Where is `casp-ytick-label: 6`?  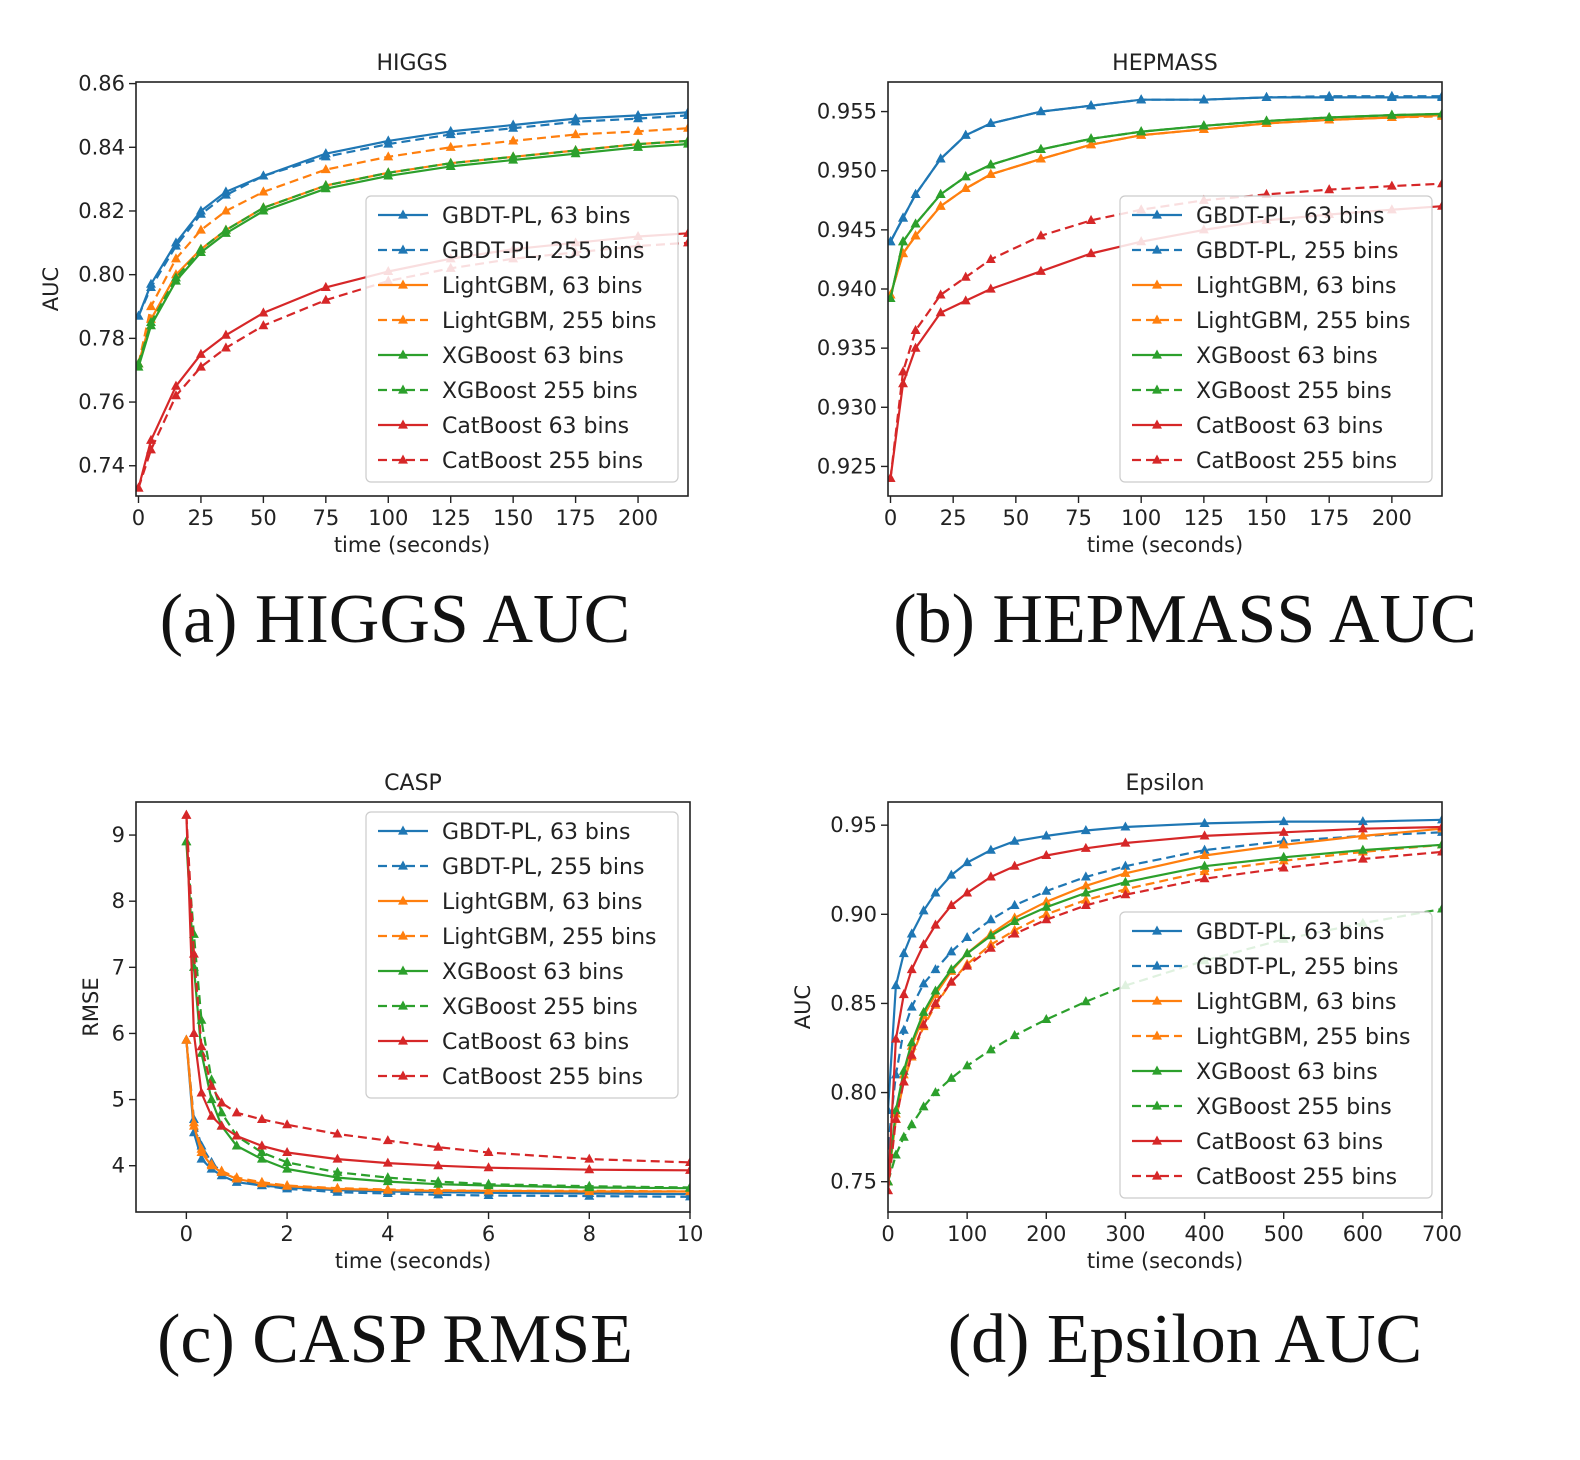 casp-ytick-label: 6 is located at coordinates (118, 1033).